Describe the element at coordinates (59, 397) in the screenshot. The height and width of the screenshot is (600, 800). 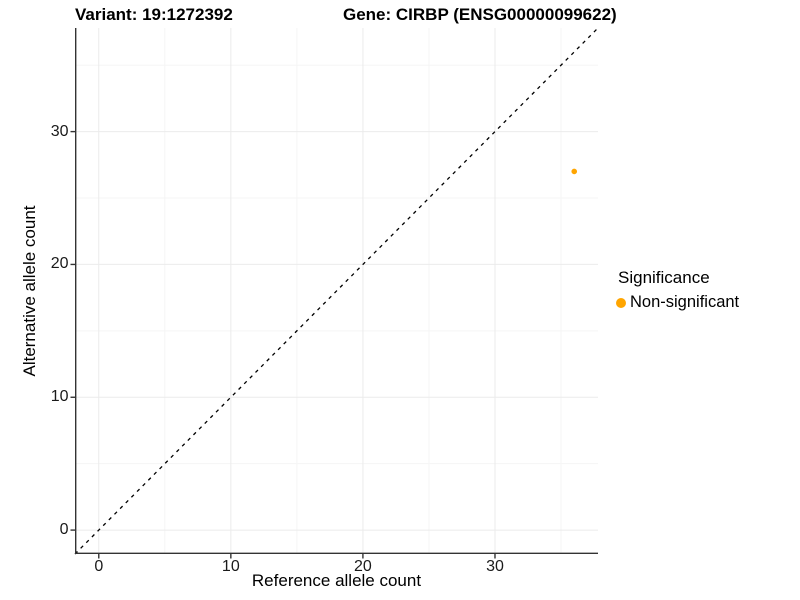
I see `y-tick-label: 10` at that location.